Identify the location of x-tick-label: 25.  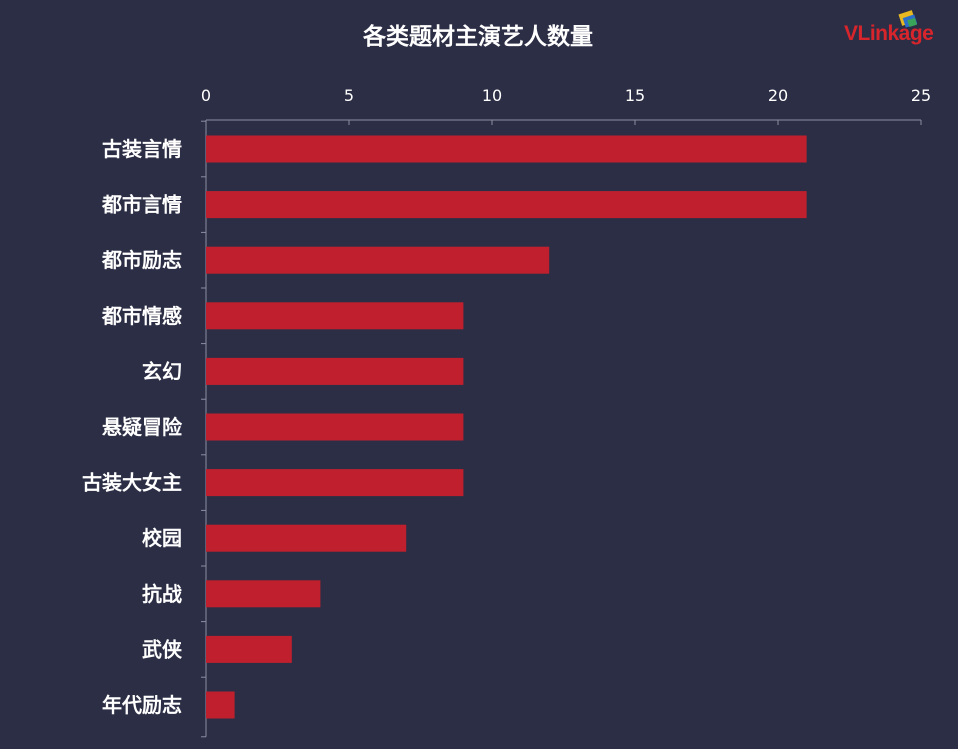
(921, 95).